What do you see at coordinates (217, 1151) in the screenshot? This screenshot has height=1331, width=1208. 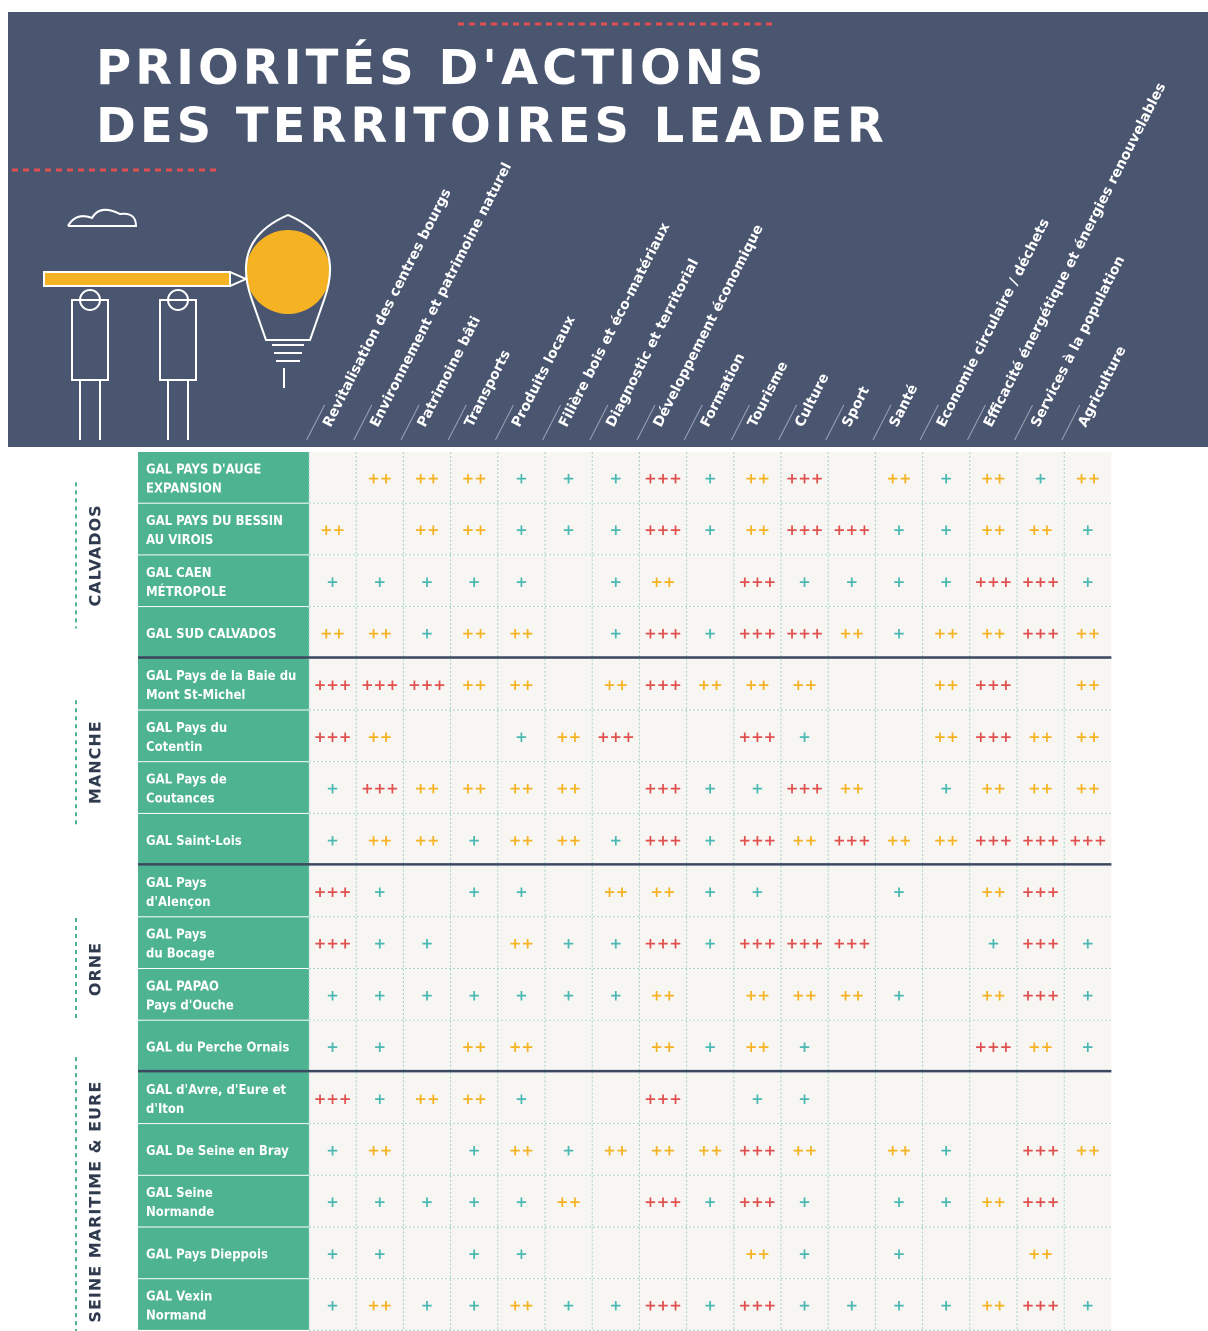 I see `row-label: GAL De Seine en Bray` at bounding box center [217, 1151].